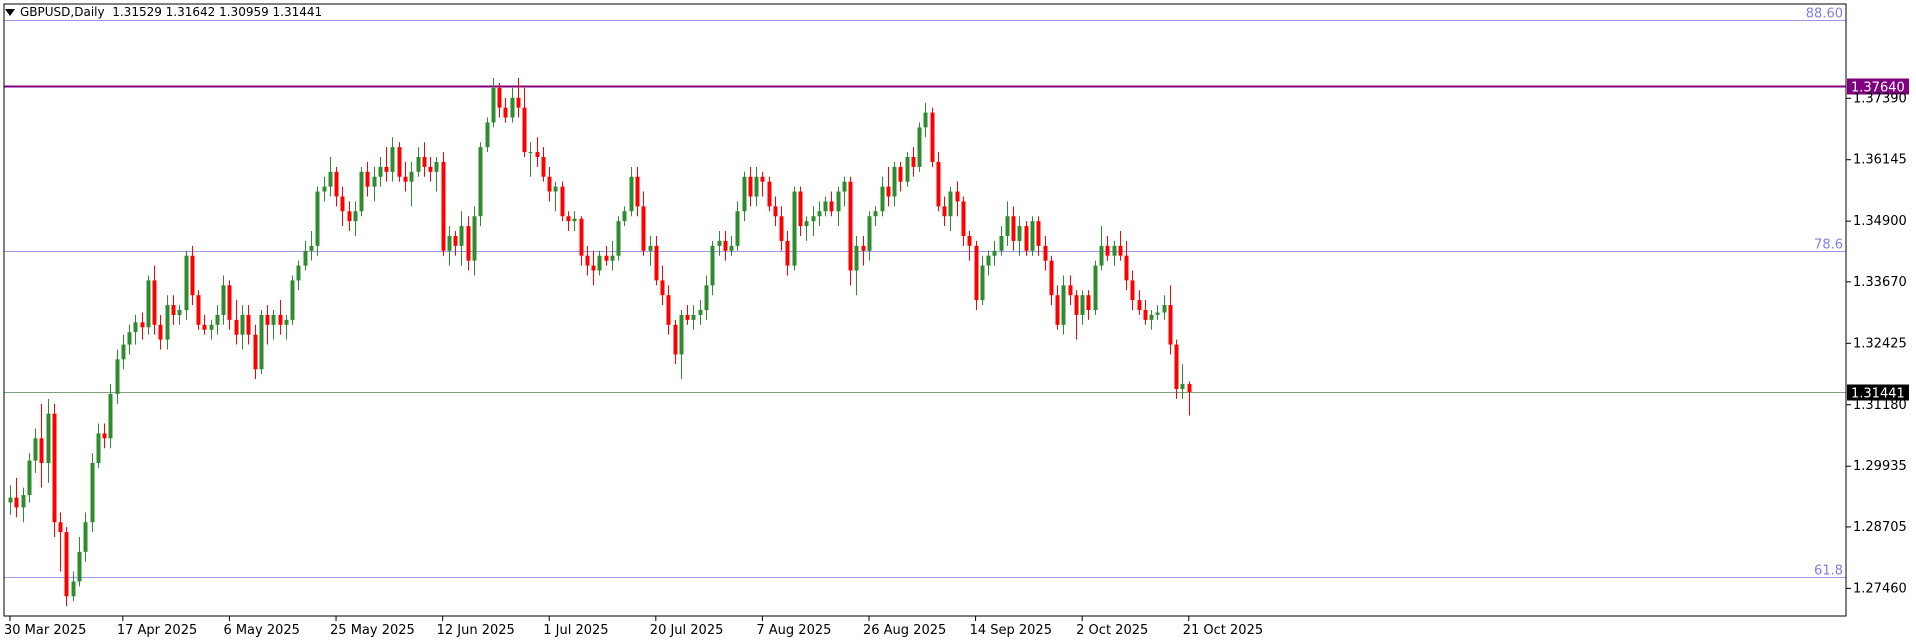  What do you see at coordinates (1880, 282) in the screenshot?
I see `y-tick-label: 1.33670` at bounding box center [1880, 282].